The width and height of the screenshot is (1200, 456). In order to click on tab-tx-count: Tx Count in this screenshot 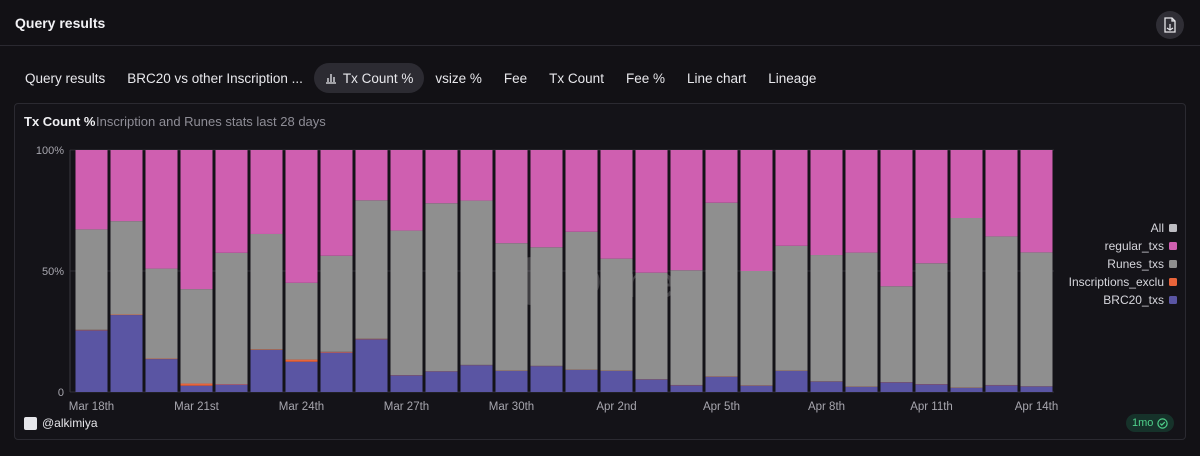, I will do `click(576, 78)`.